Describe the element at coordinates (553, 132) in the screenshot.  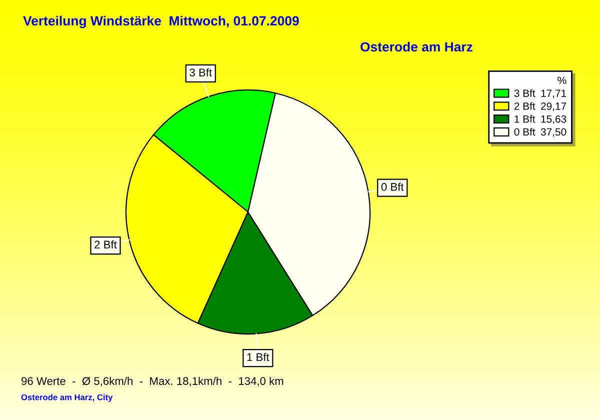
I see `data-label: 37,50` at that location.